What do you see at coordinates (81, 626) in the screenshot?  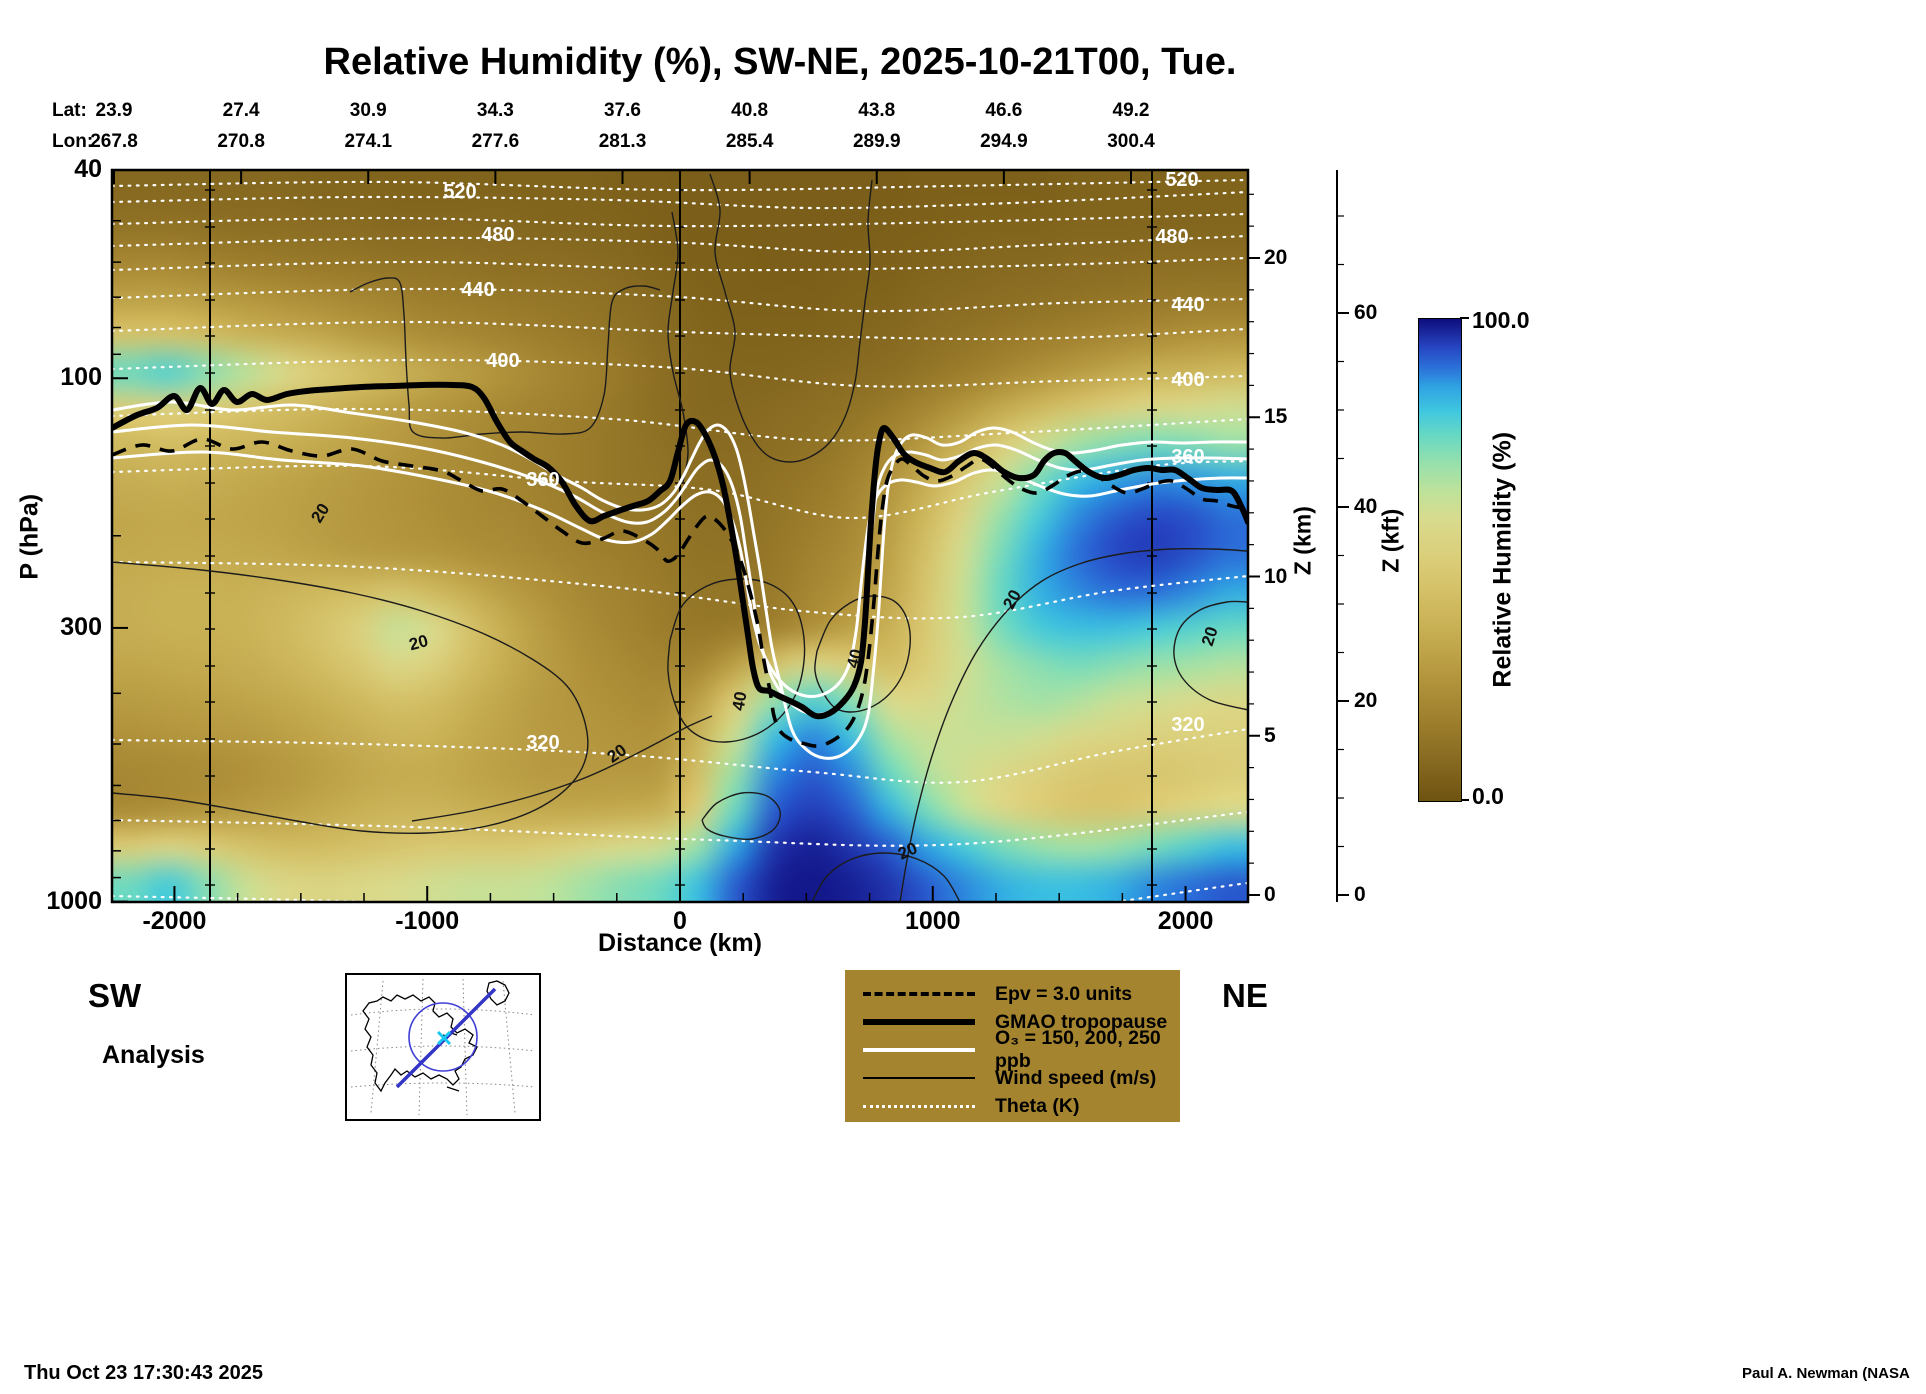 I see `p-tick-label: 300` at bounding box center [81, 626].